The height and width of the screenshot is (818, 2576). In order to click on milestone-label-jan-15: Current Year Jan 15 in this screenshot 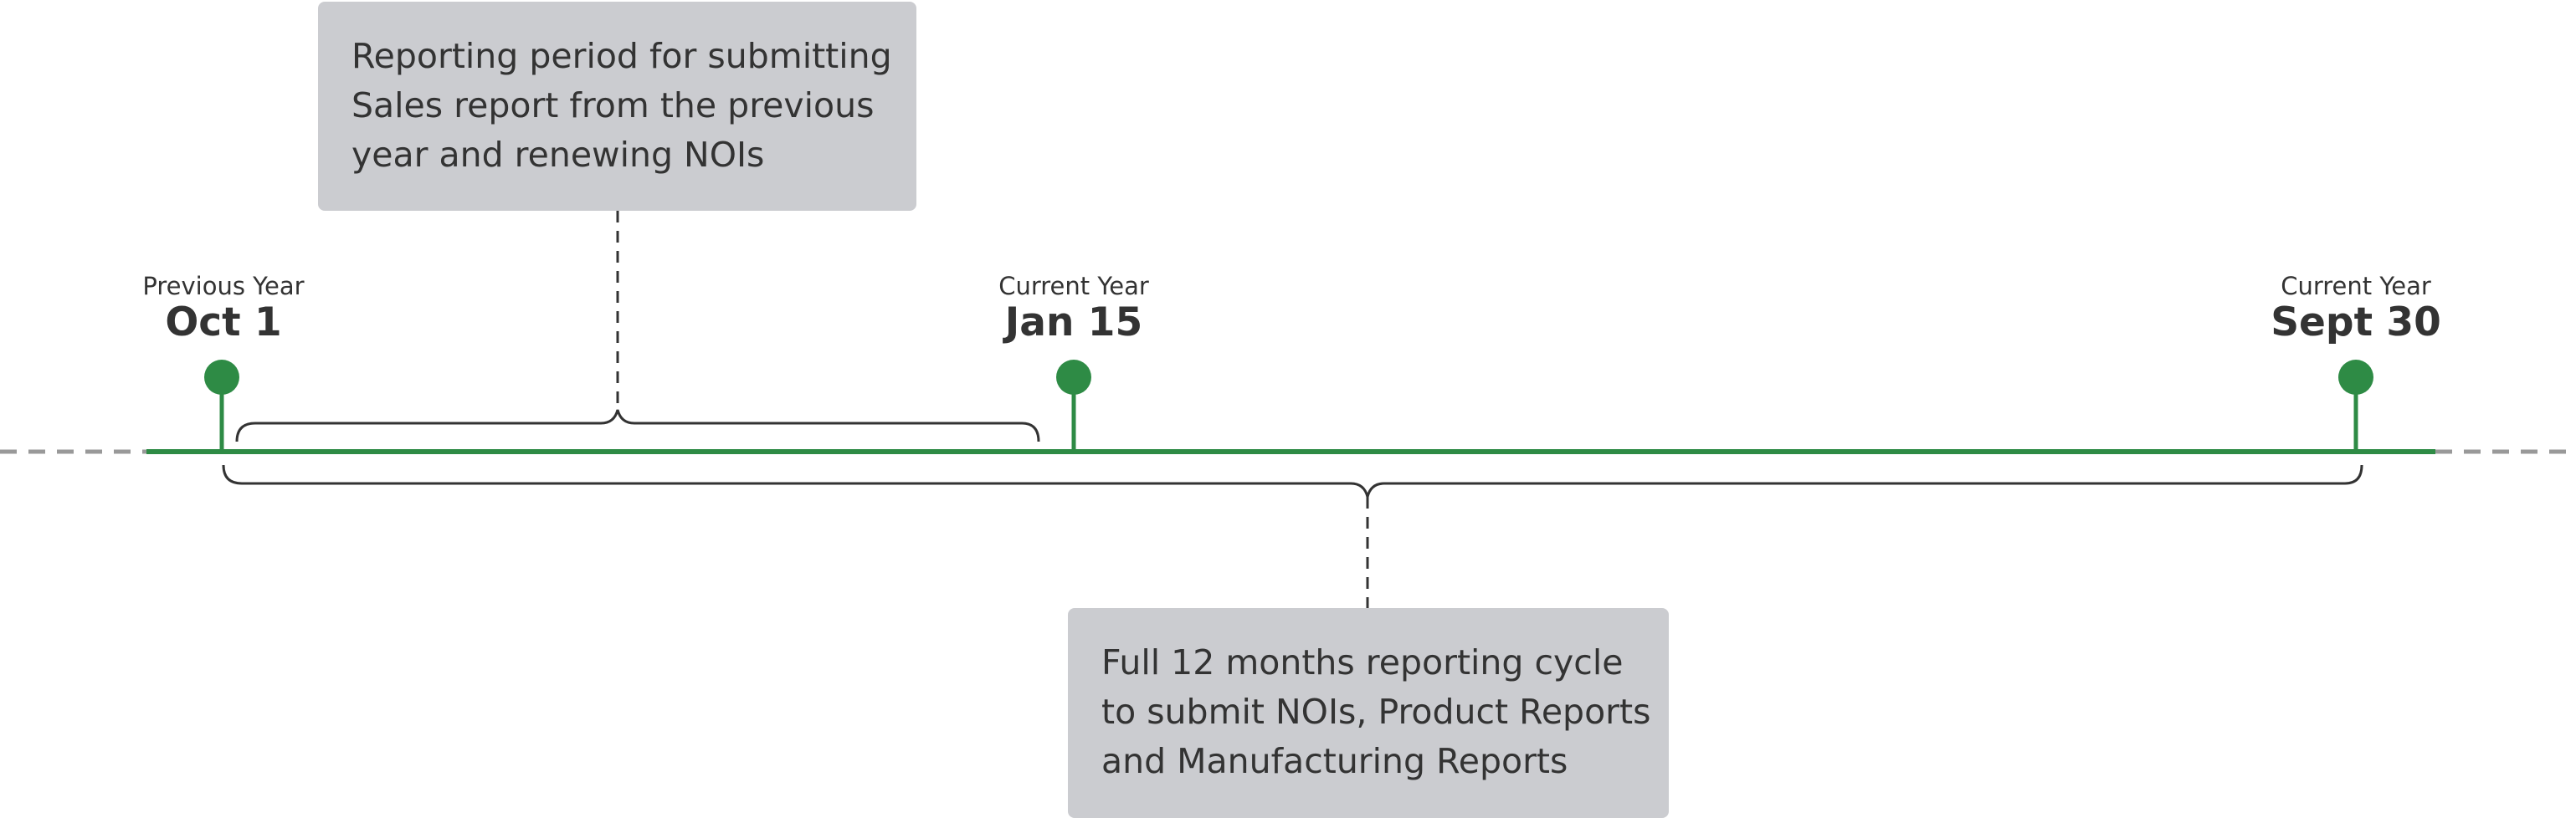, I will do `click(1073, 308)`.